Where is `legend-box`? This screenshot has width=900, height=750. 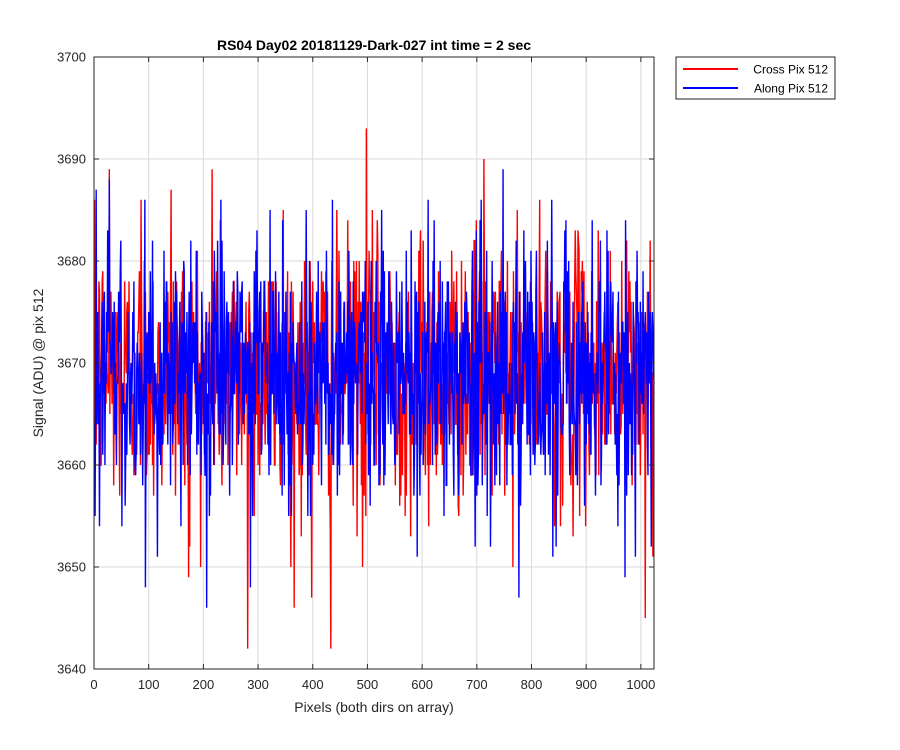 legend-box is located at coordinates (755, 78).